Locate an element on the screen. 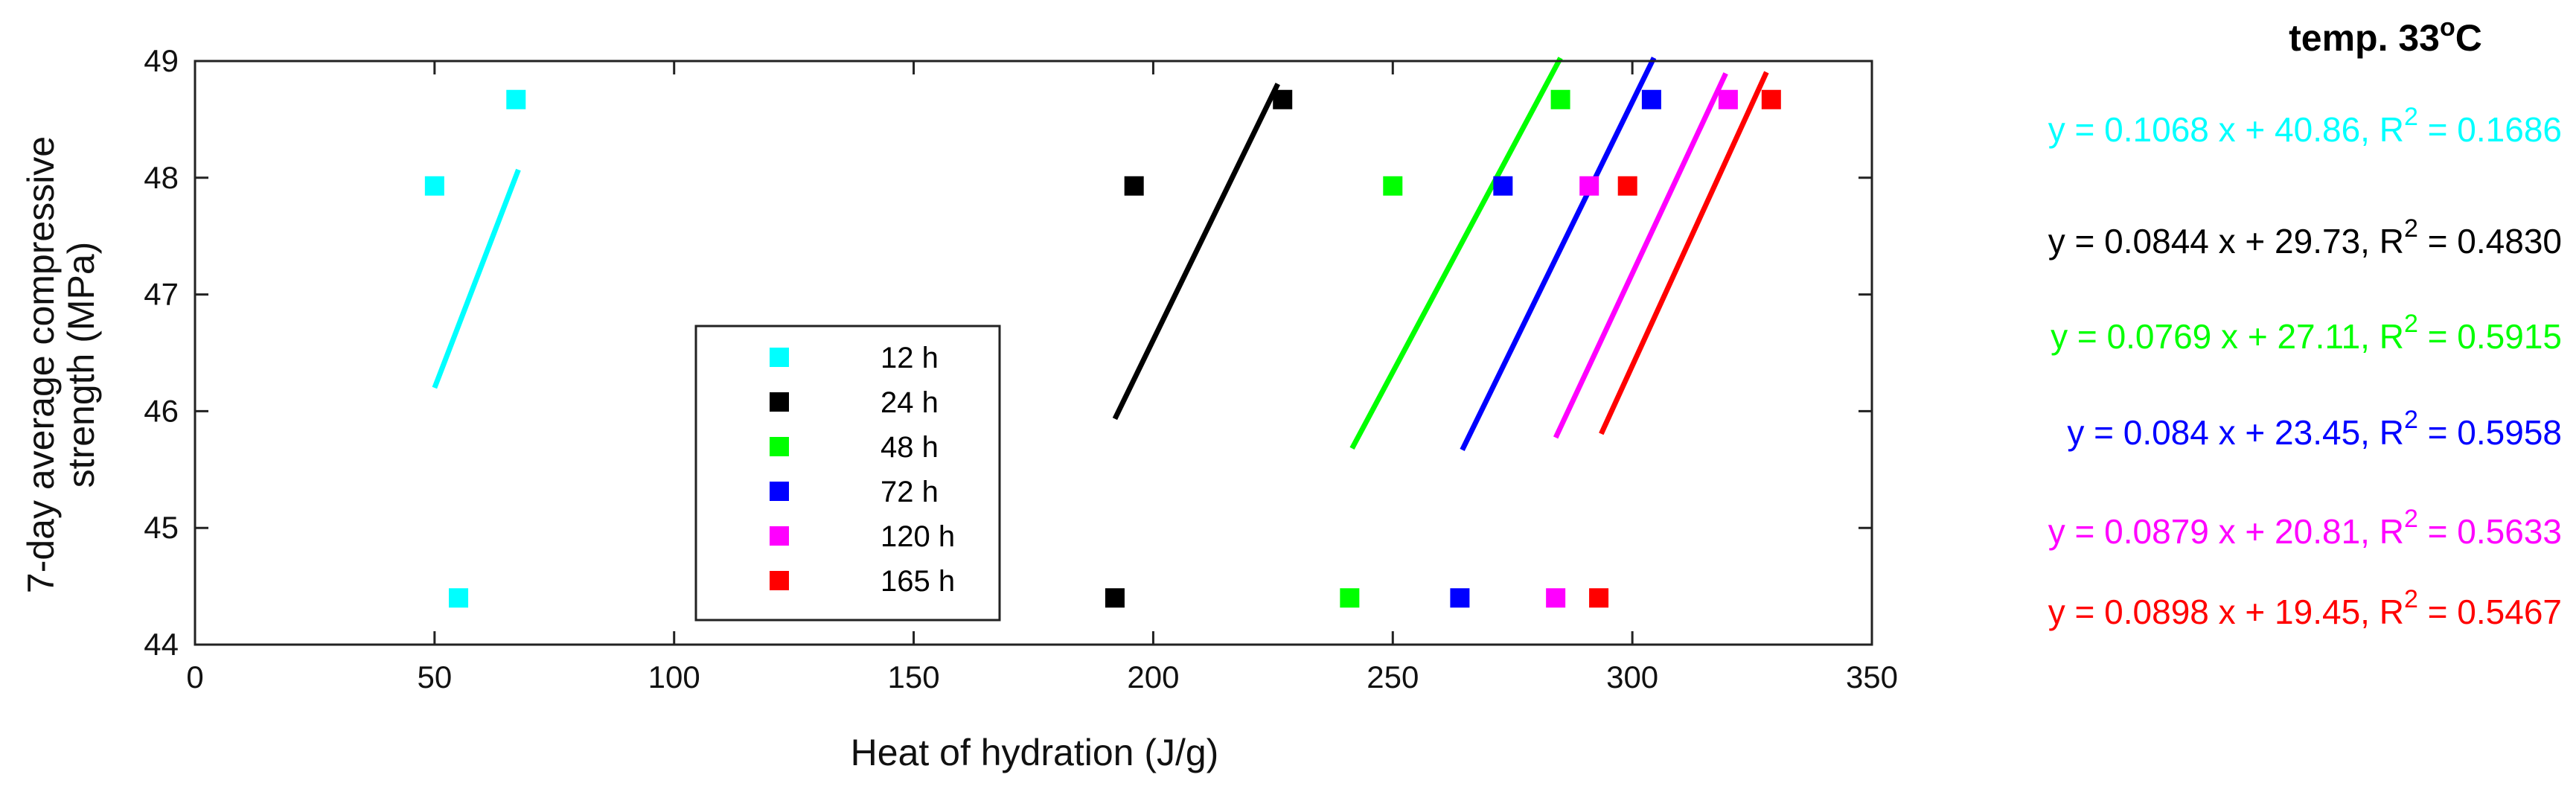 The height and width of the screenshot is (792, 2576). y-axis-label-line1: 7-day average compressive is located at coordinates (41, 364).